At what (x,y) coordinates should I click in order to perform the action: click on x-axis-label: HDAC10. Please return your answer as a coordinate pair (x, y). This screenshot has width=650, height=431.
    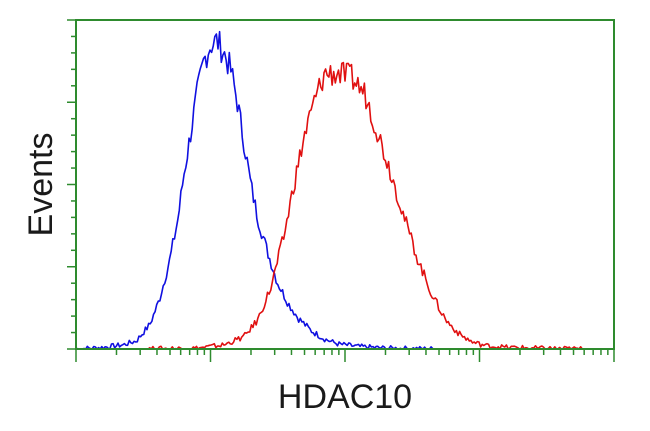
    Looking at the image, I should click on (345, 397).